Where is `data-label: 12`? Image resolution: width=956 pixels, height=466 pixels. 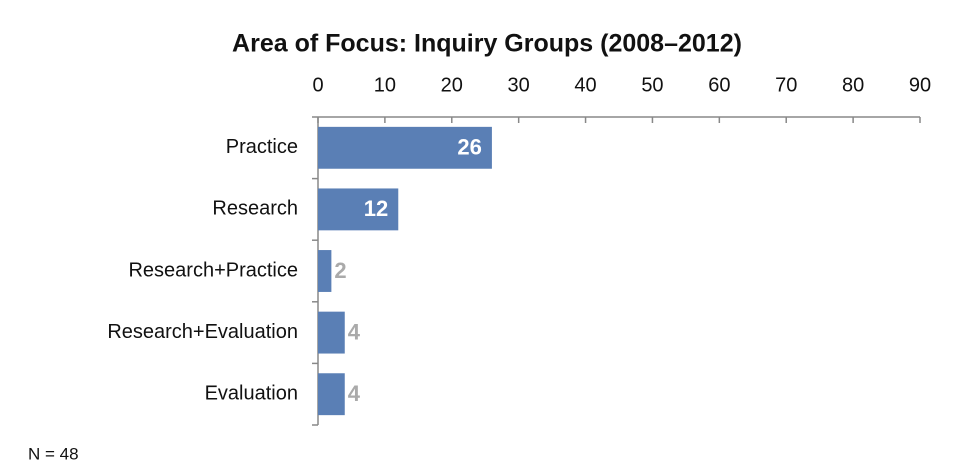
data-label: 12 is located at coordinates (376, 208).